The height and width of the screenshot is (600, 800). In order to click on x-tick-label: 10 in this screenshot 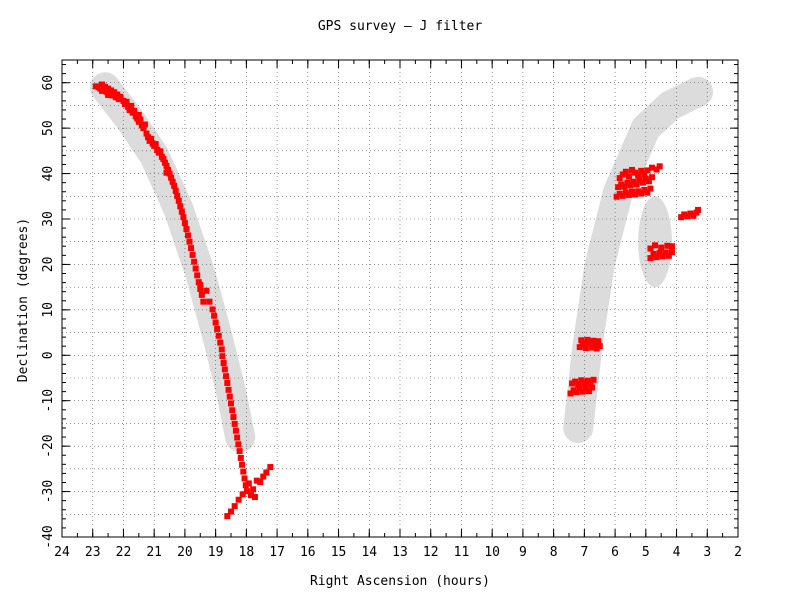, I will do `click(492, 552)`.